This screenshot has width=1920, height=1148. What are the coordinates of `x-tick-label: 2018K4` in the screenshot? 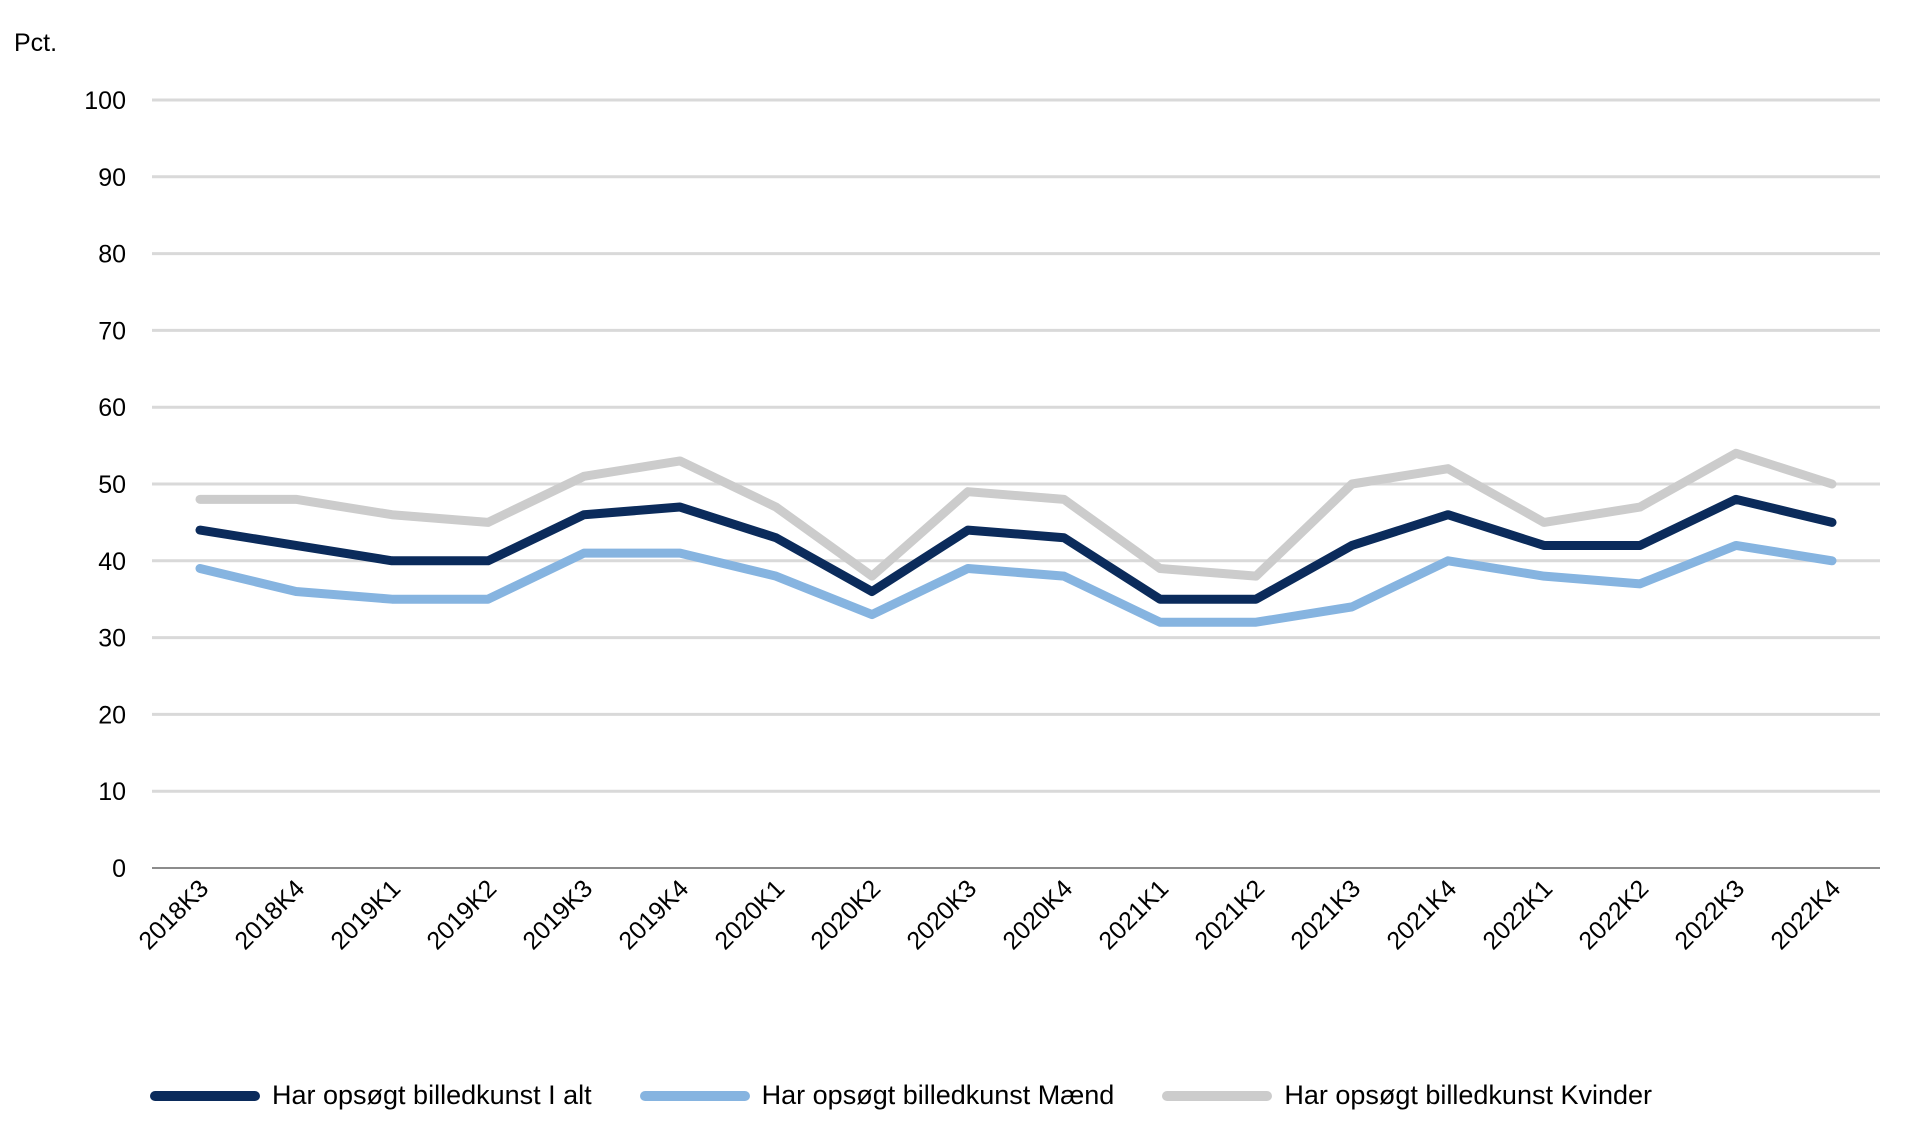 It's located at (269, 914).